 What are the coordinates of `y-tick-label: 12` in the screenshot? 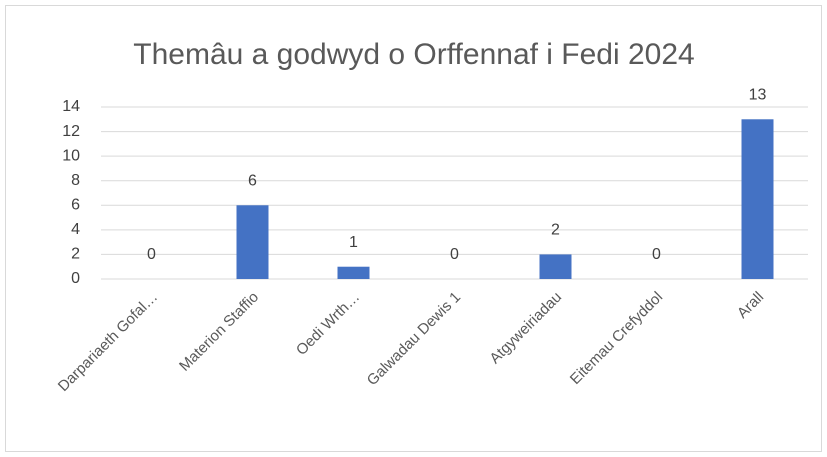 It's located at (71, 131).